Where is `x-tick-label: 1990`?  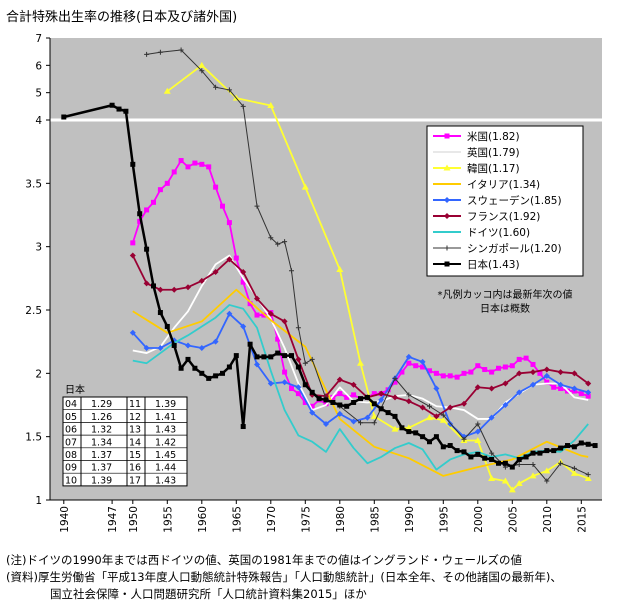 x-tick-label: 1990 is located at coordinates (410, 519).